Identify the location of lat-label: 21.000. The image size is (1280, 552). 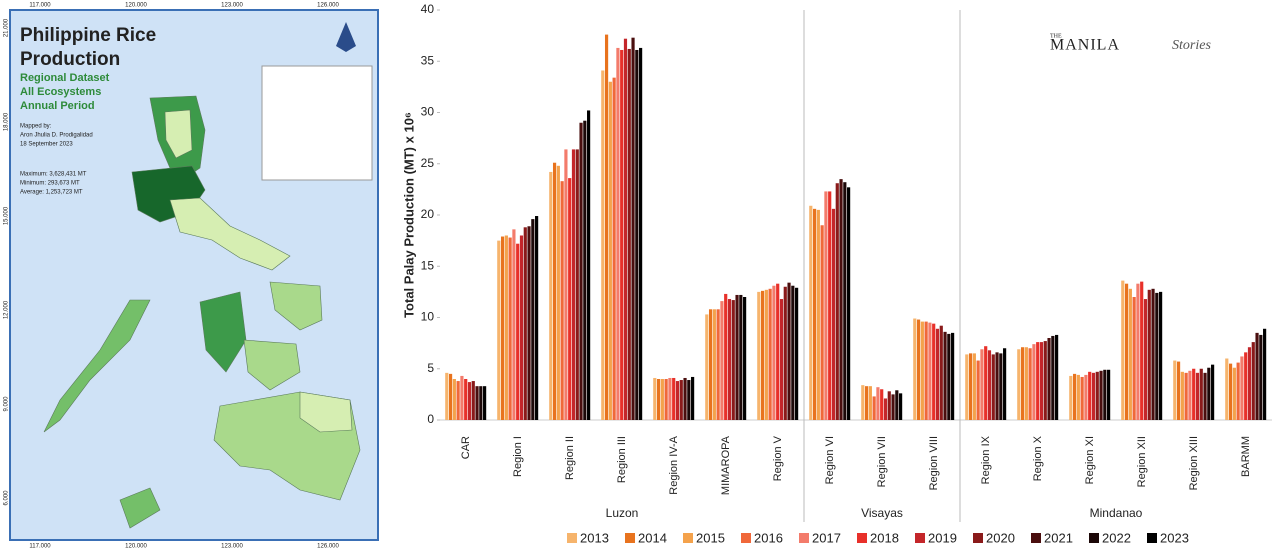
(7, 27).